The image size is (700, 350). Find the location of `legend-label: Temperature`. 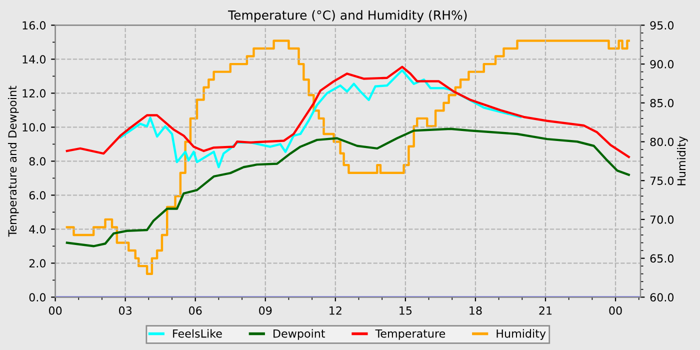

legend-label: Temperature is located at coordinates (410, 334).